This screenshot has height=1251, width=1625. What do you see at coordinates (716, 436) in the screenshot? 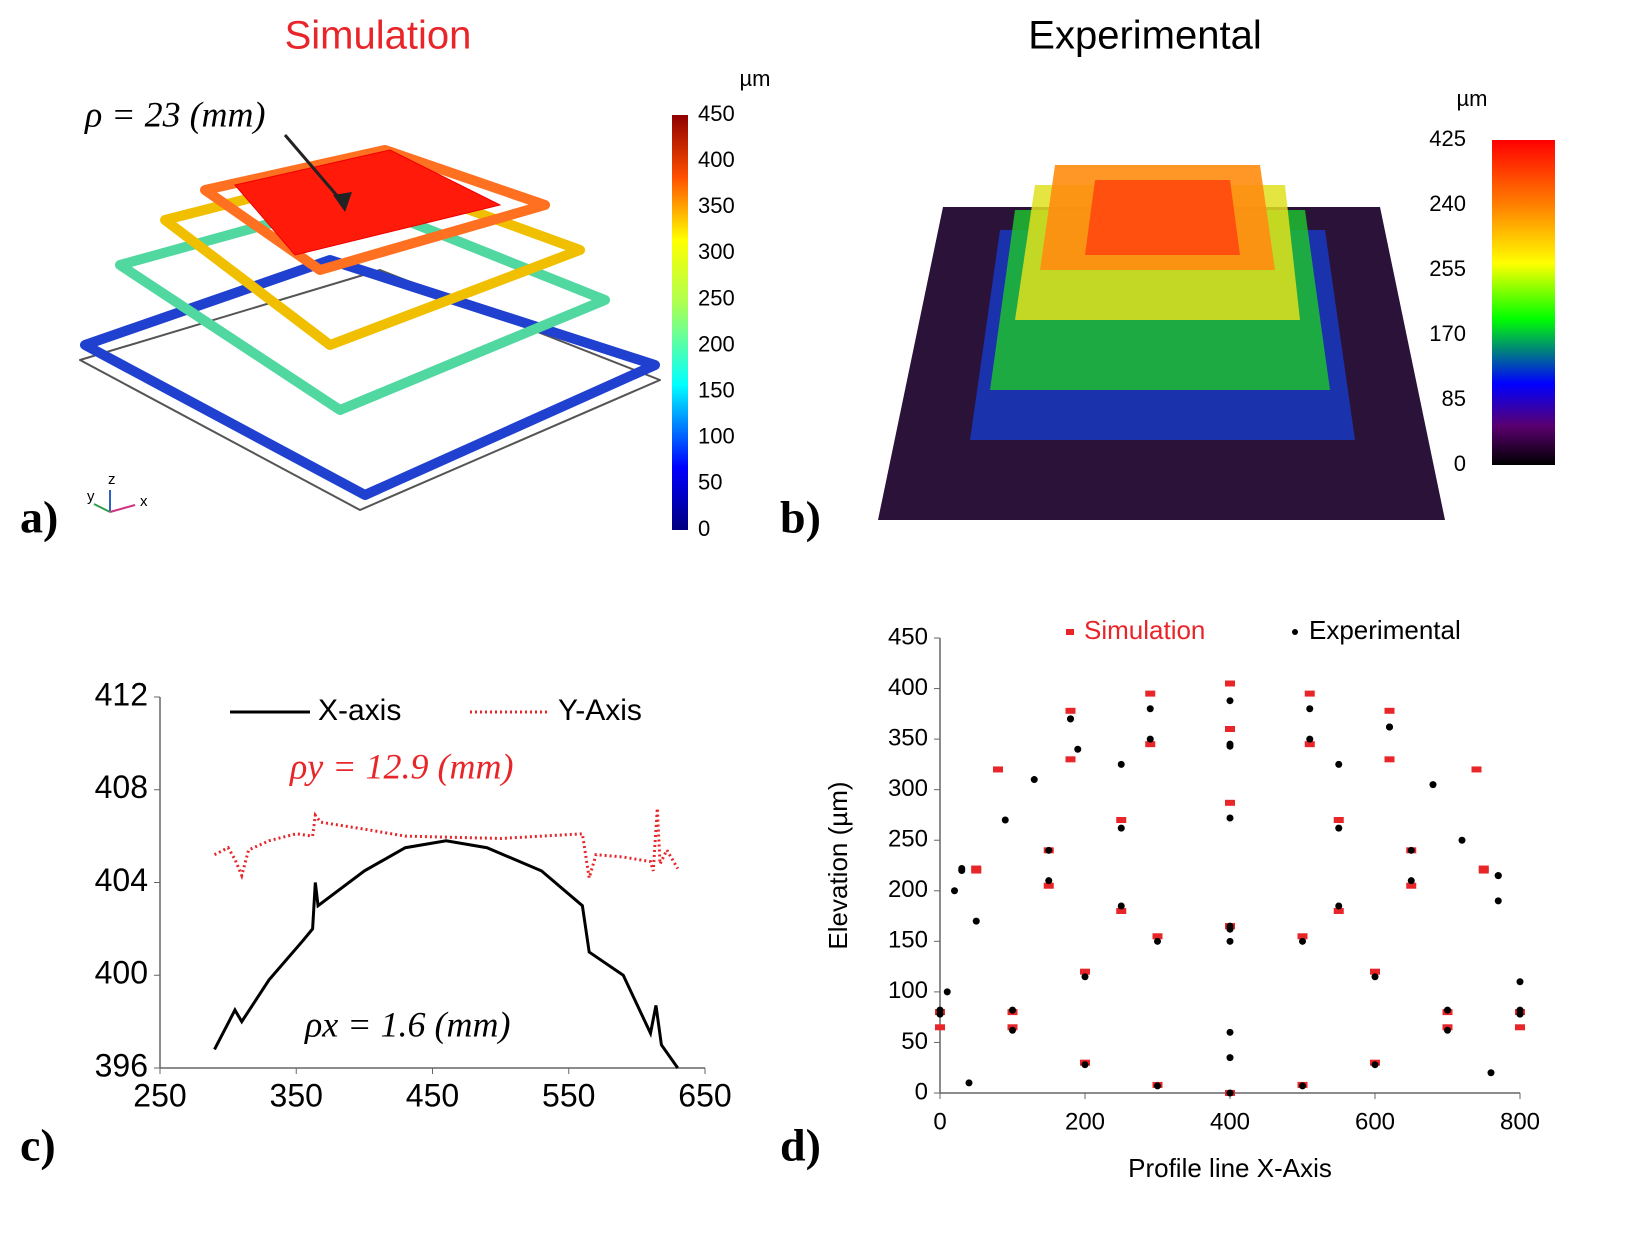
I see `colorbar-tick-label: 100` at bounding box center [716, 436].